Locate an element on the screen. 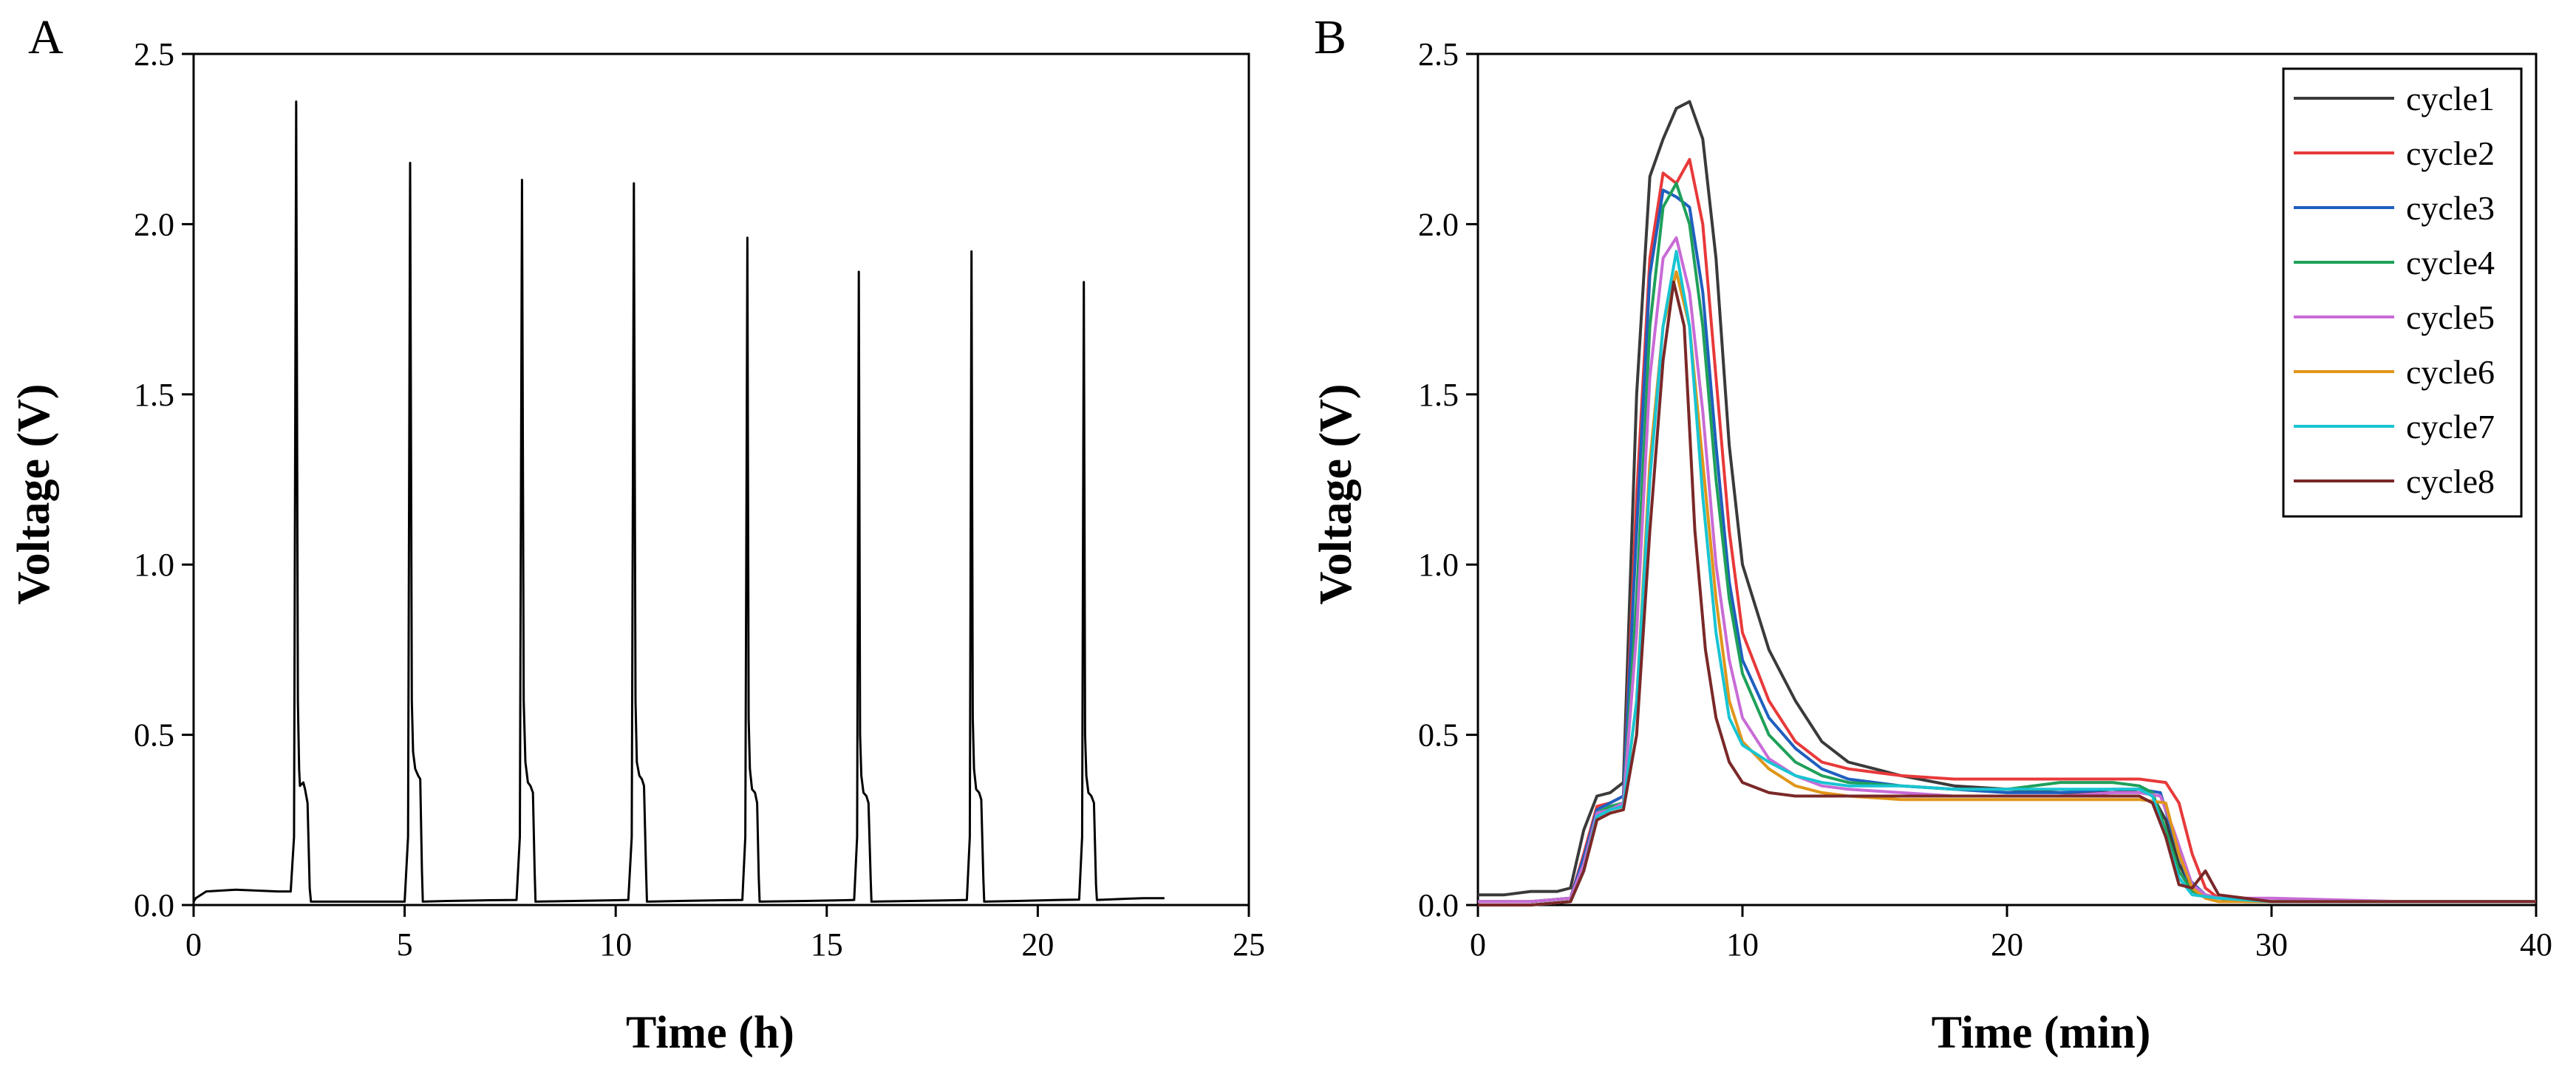  panel-b-y-axis-title: Voltage (V) is located at coordinates (1336, 494).